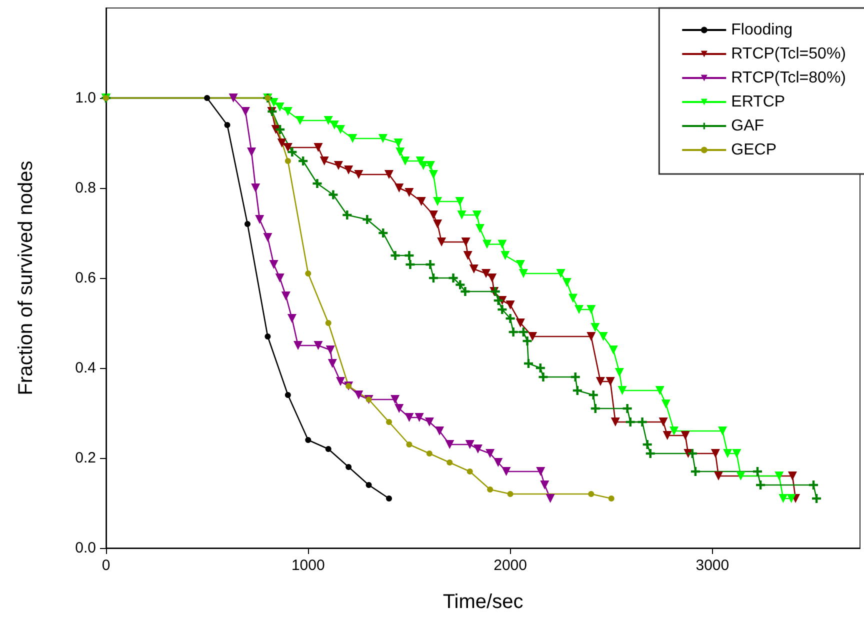  What do you see at coordinates (85, 278) in the screenshot?
I see `y-tick-label: 0.6` at bounding box center [85, 278].